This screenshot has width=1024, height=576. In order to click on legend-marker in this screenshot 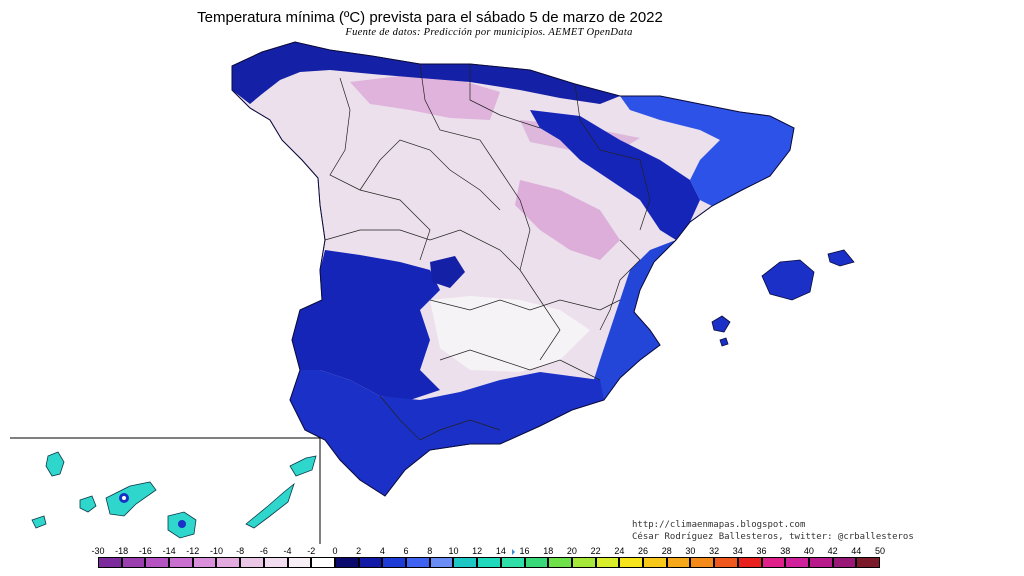, I will do `click(513, 552)`.